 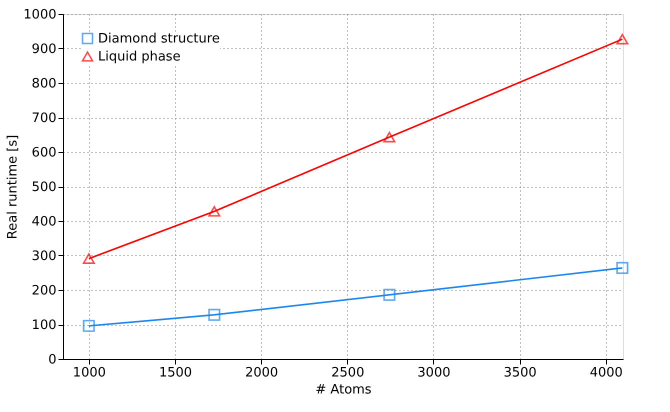 I want to click on y-tick-label: 900, so click(x=44, y=49).